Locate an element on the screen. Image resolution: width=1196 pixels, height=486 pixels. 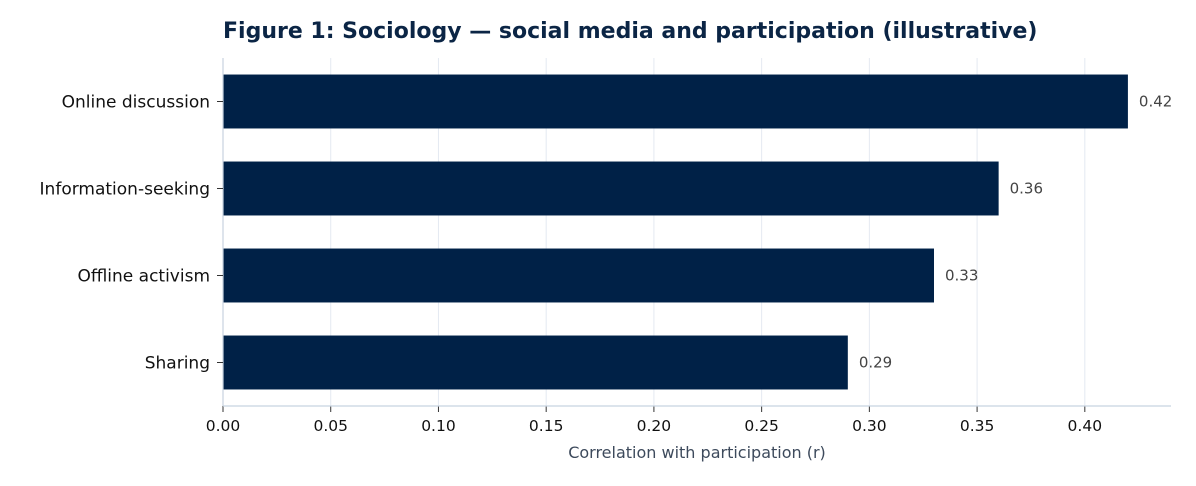
bar-information-seeking is located at coordinates (611, 188).